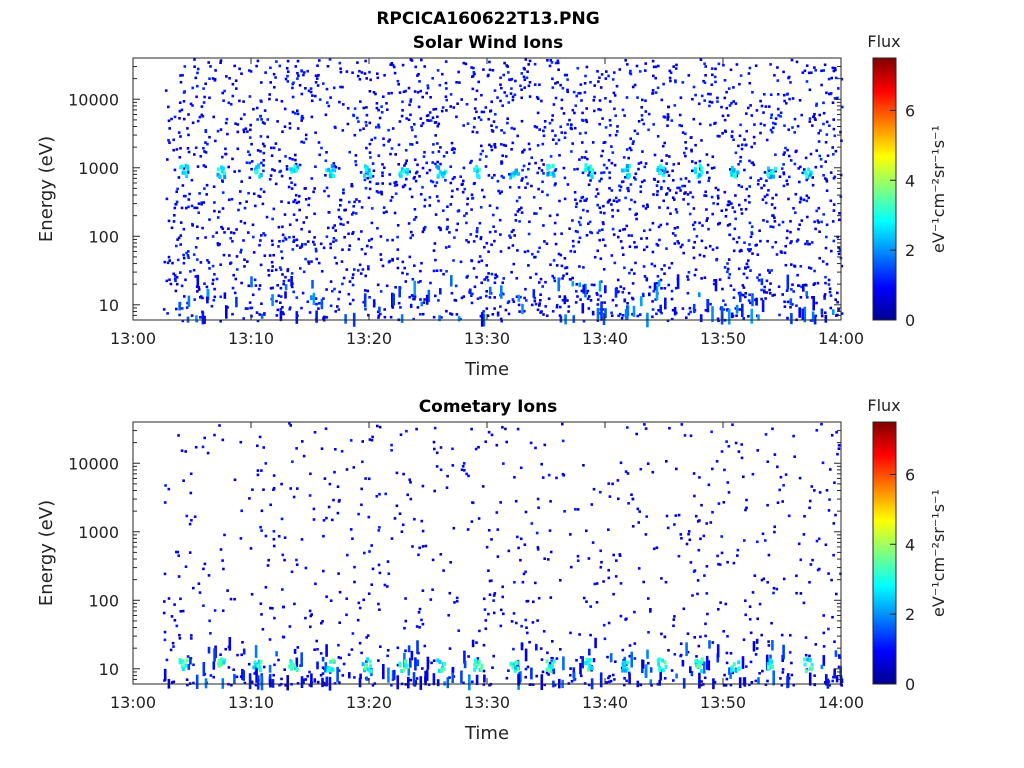  What do you see at coordinates (488, 407) in the screenshot?
I see `panel-title: Cometary Ions` at bounding box center [488, 407].